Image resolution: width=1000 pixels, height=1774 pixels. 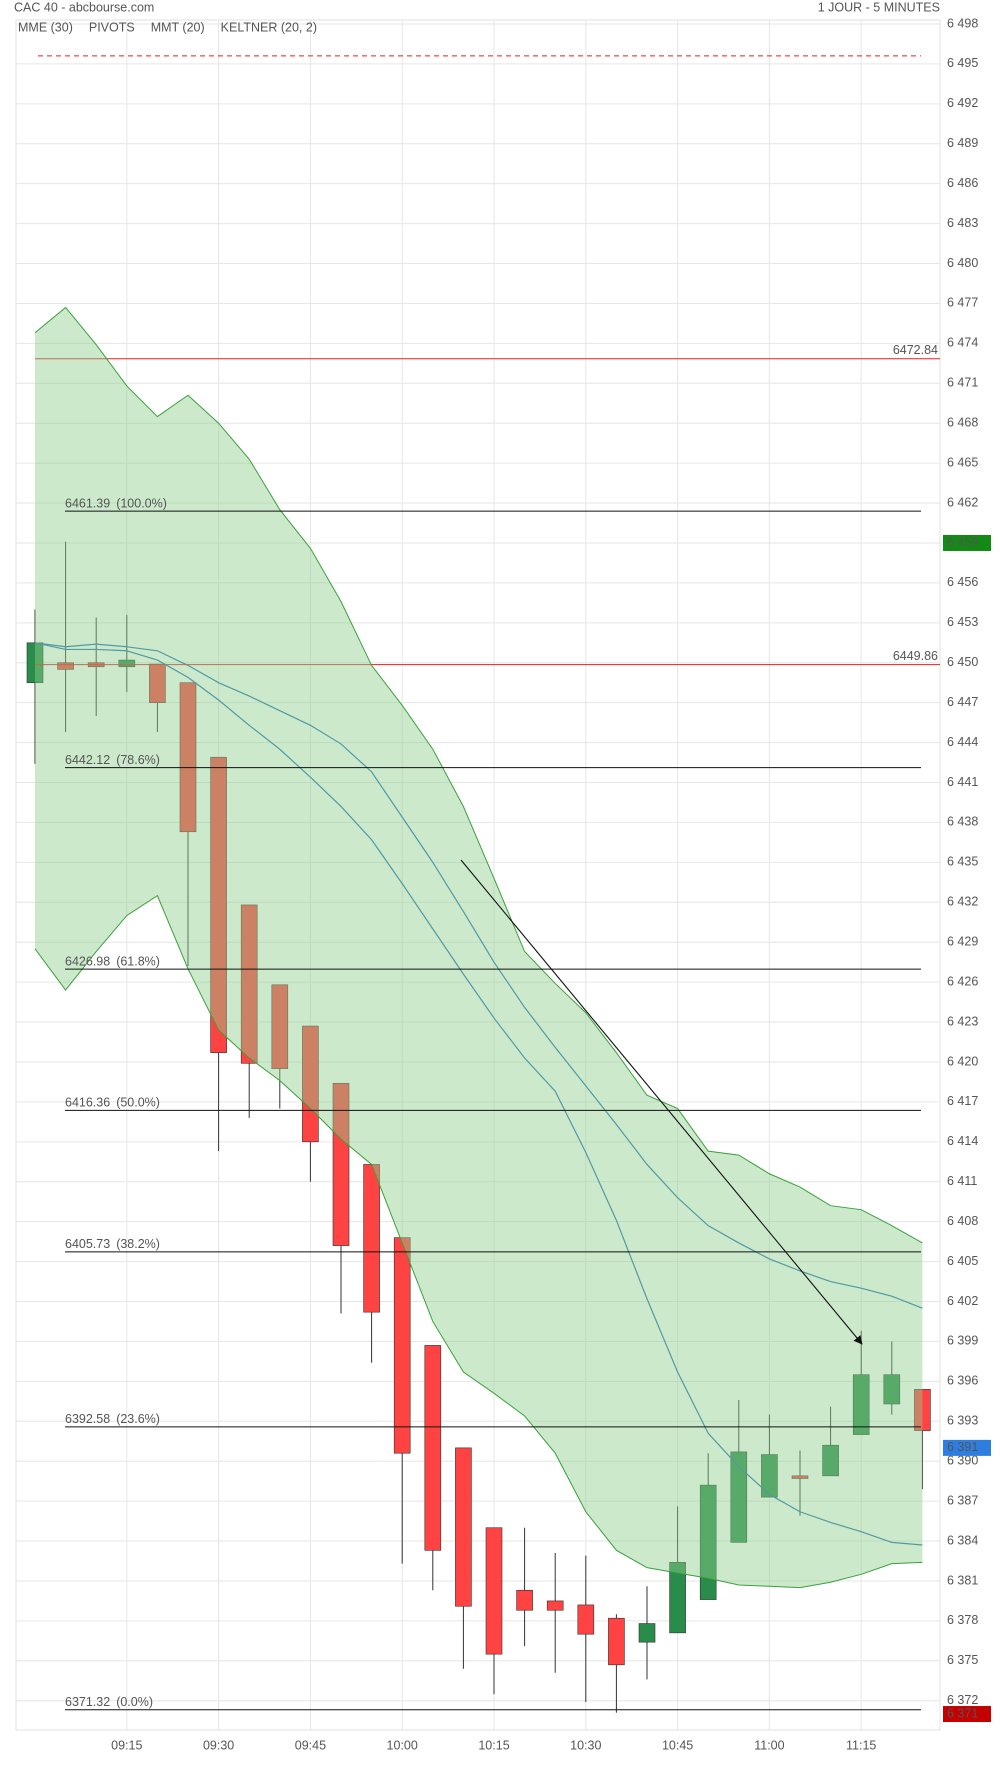 I want to click on fibonacci-price: 6405.73, so click(x=87, y=1244).